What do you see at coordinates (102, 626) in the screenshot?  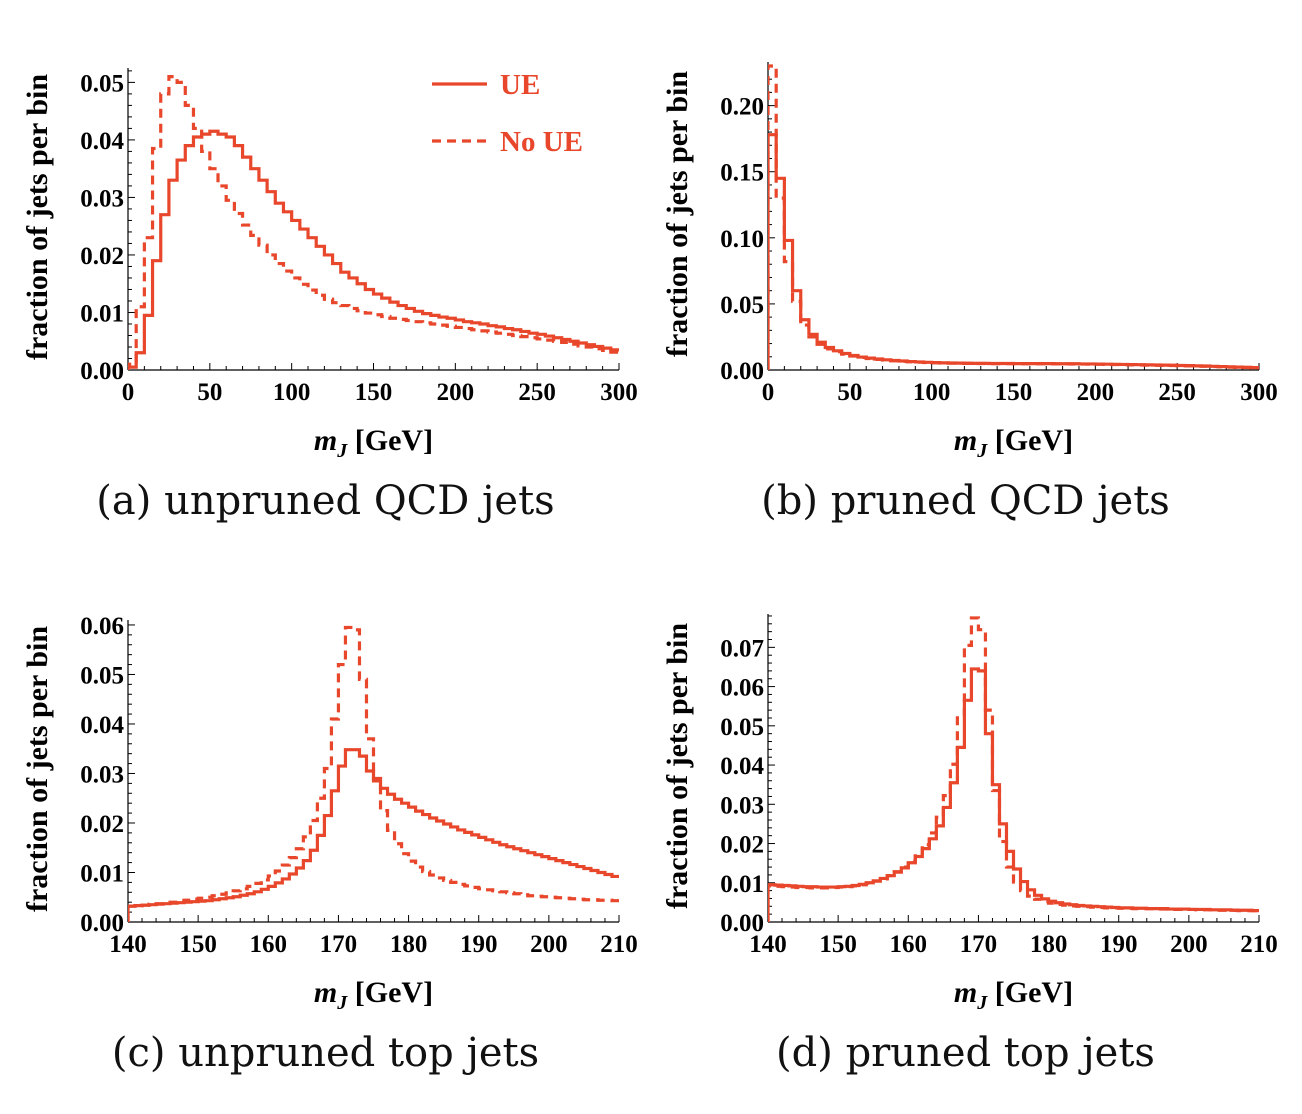 I see `chart-c-y-tick-label: 0.06` at bounding box center [102, 626].